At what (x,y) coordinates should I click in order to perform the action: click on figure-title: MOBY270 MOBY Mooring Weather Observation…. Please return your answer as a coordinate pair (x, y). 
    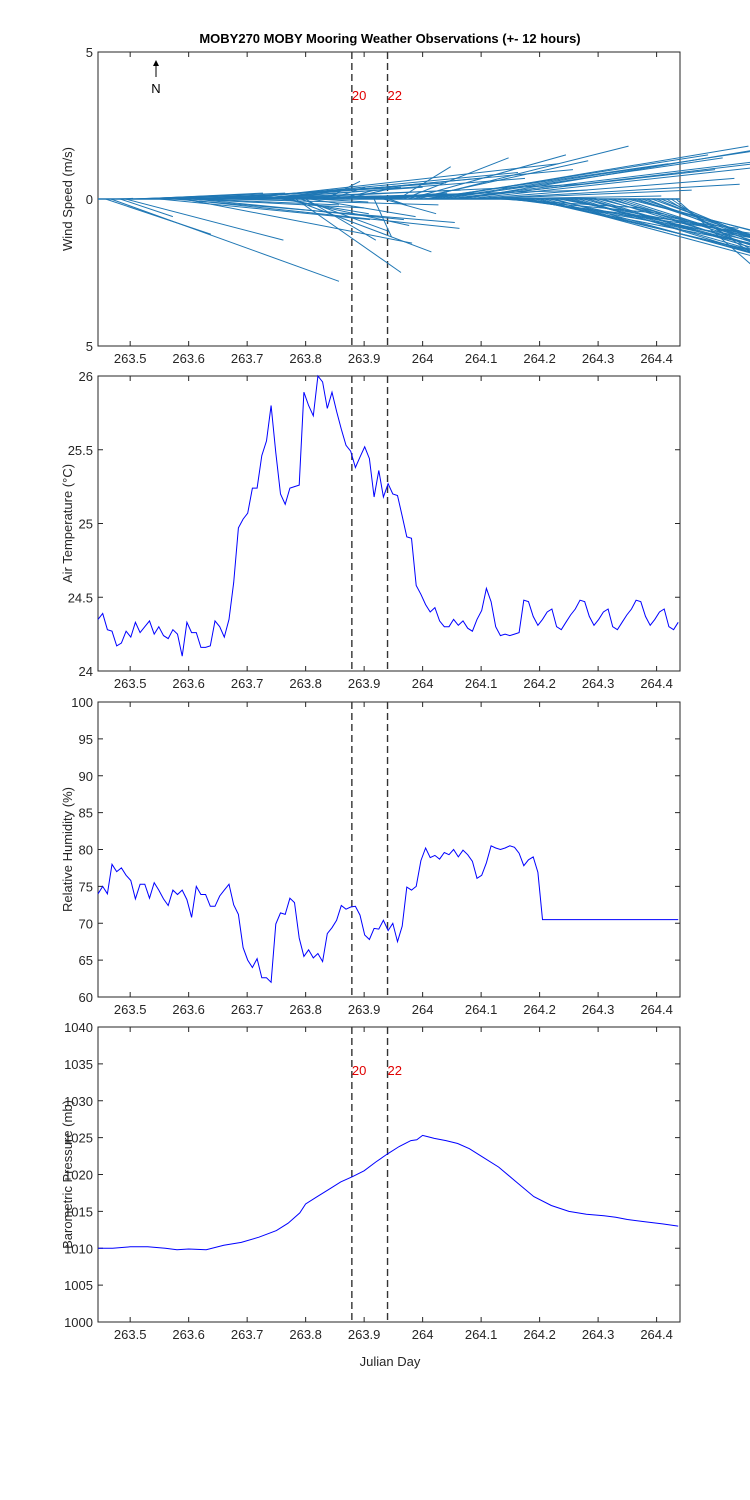
    Looking at the image, I should click on (389, 38).